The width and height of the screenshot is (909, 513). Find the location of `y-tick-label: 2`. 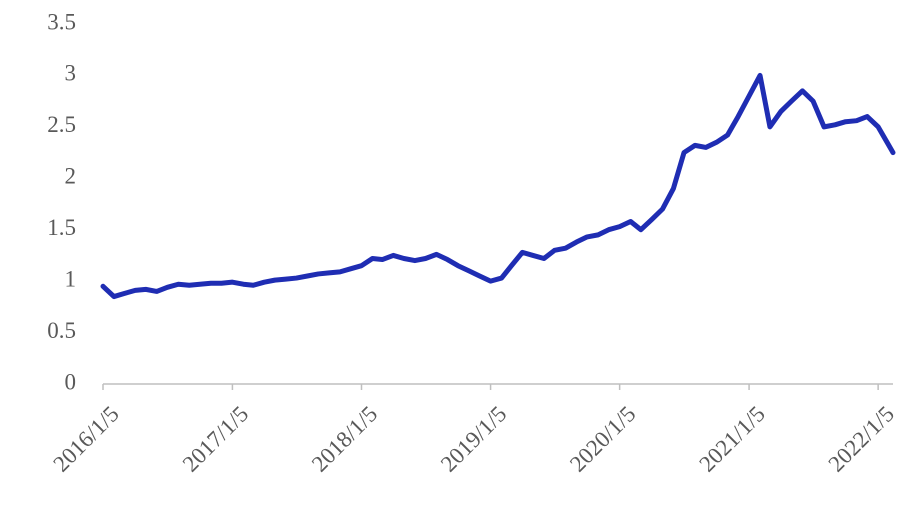

y-tick-label: 2 is located at coordinates (71, 176).